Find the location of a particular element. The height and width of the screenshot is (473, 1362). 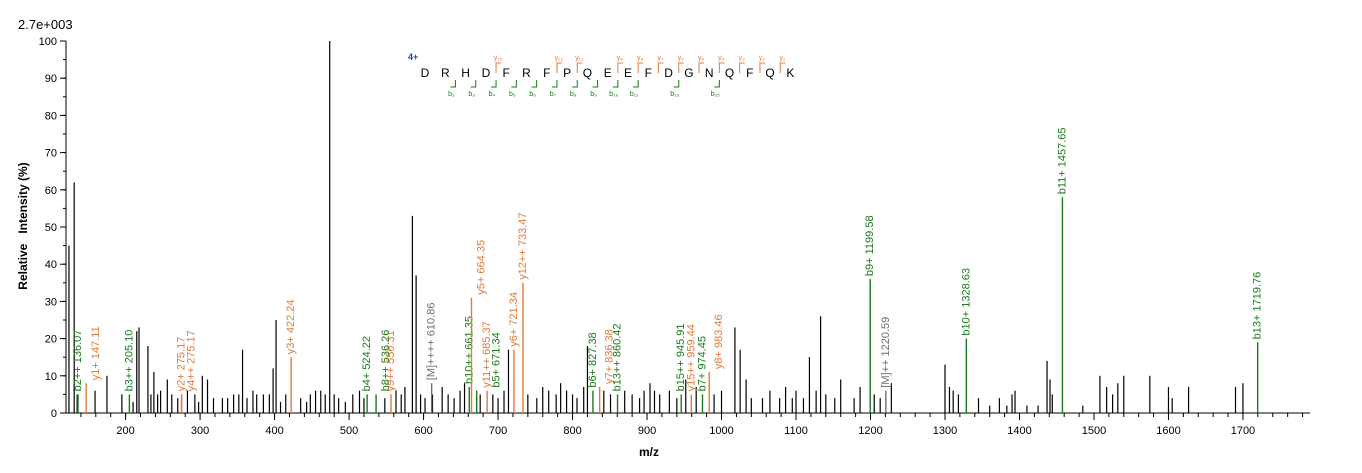

charge-state-label: 4+ is located at coordinates (413, 57).